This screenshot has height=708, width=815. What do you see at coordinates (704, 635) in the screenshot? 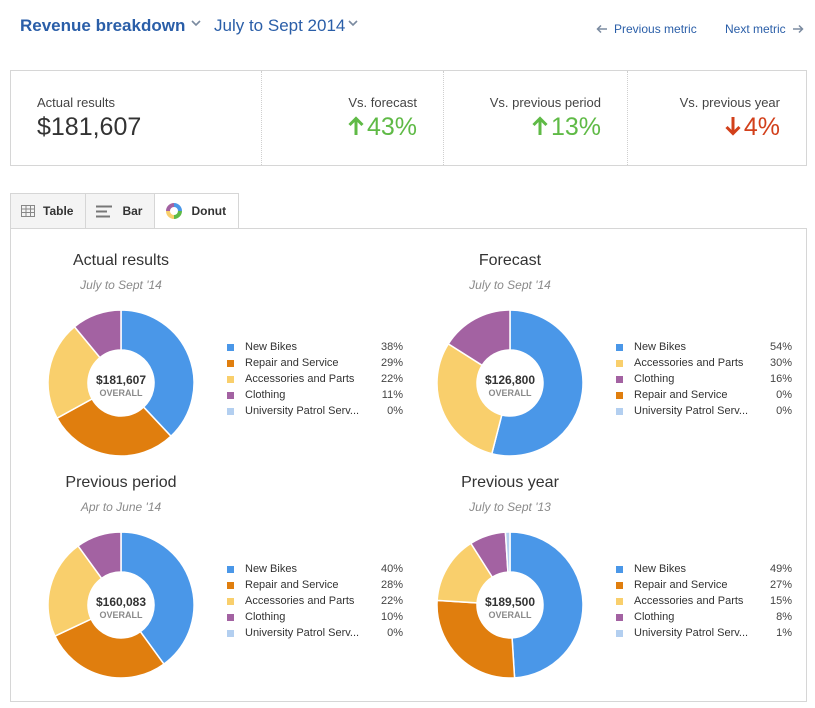
I see `legend-item: University Patrol Serv... 1%` at bounding box center [704, 635].